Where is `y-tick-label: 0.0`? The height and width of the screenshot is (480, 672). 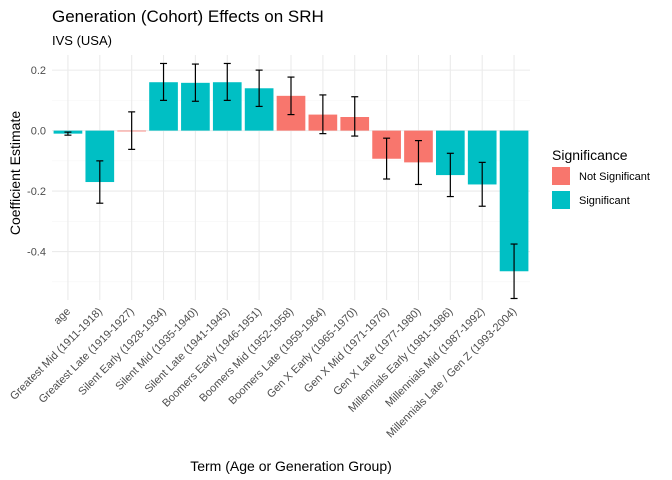 y-tick-label: 0.0 is located at coordinates (38, 132).